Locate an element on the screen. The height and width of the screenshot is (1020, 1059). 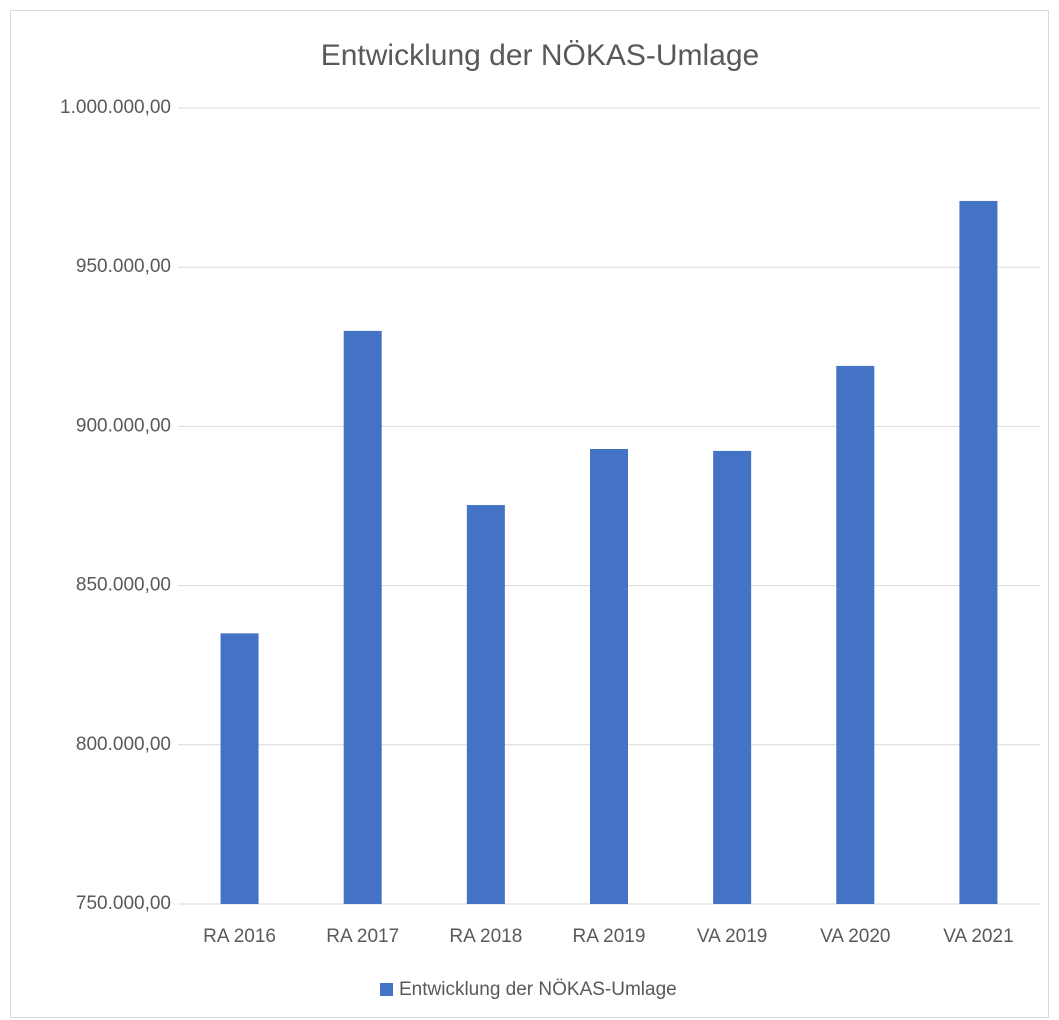
chart-title: Entwicklung der NÖKAS-Umlage is located at coordinates (540, 55).